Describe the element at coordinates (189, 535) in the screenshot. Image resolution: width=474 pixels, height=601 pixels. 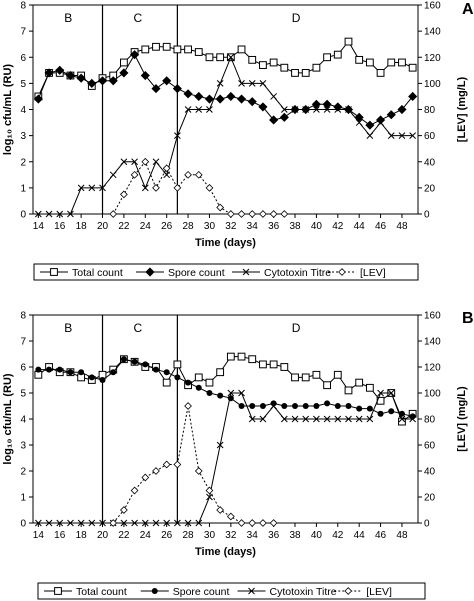
I see `x-tick-label: 28` at that location.